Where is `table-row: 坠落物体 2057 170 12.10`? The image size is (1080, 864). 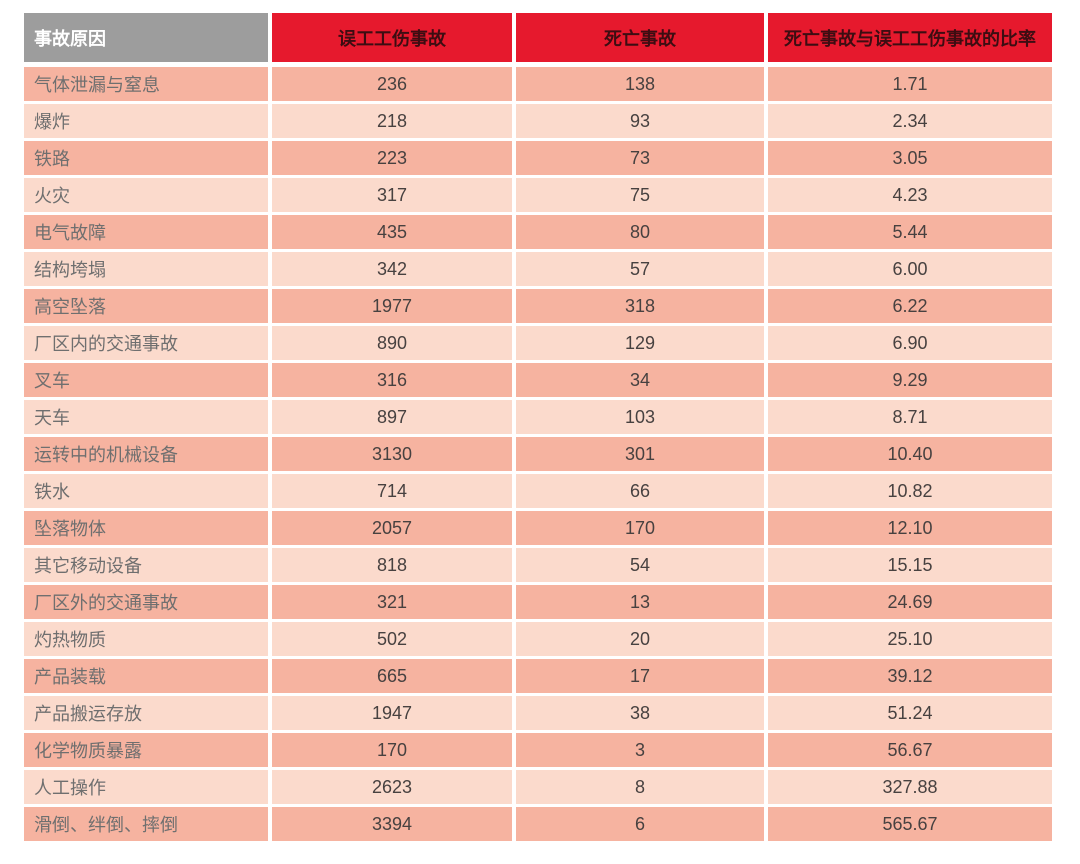
table-row: 坠落物体 2057 170 12.10 is located at coordinates (540, 528).